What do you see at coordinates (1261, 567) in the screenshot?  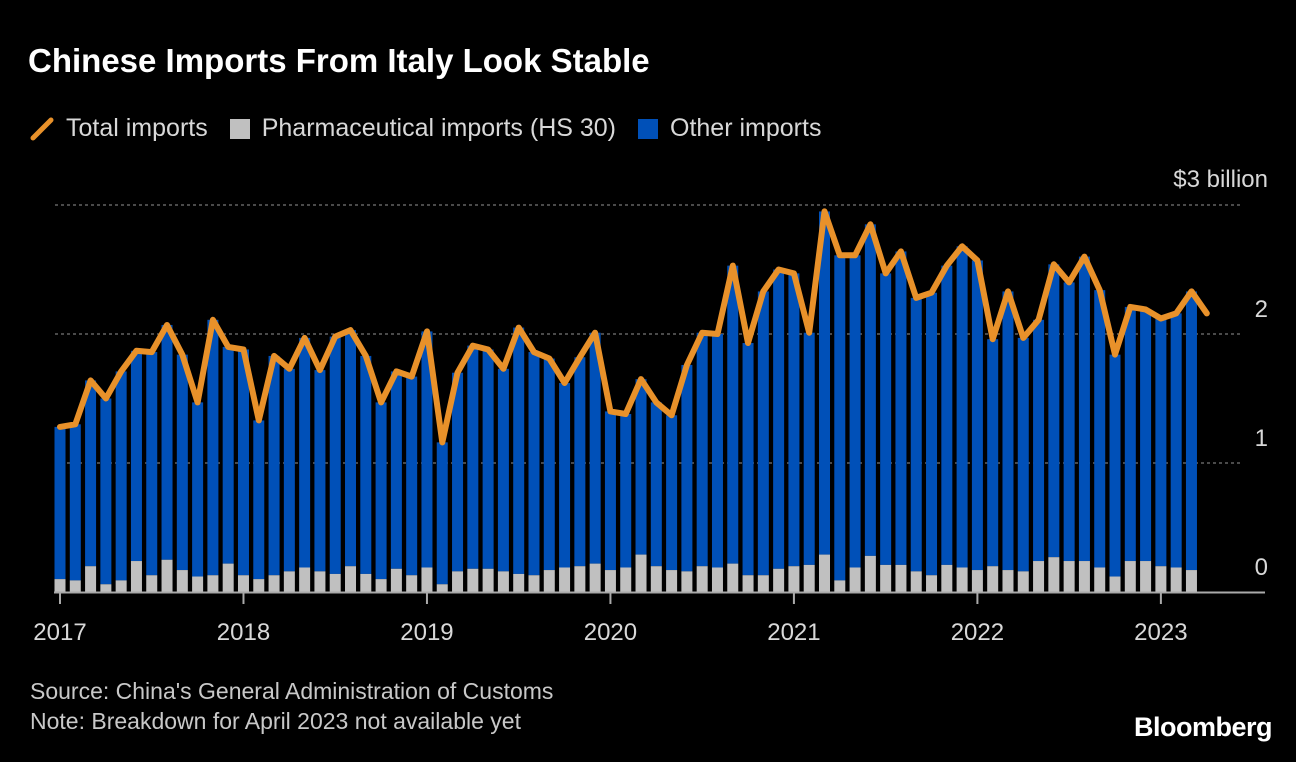 I see `y-tick-label: 0` at bounding box center [1261, 567].